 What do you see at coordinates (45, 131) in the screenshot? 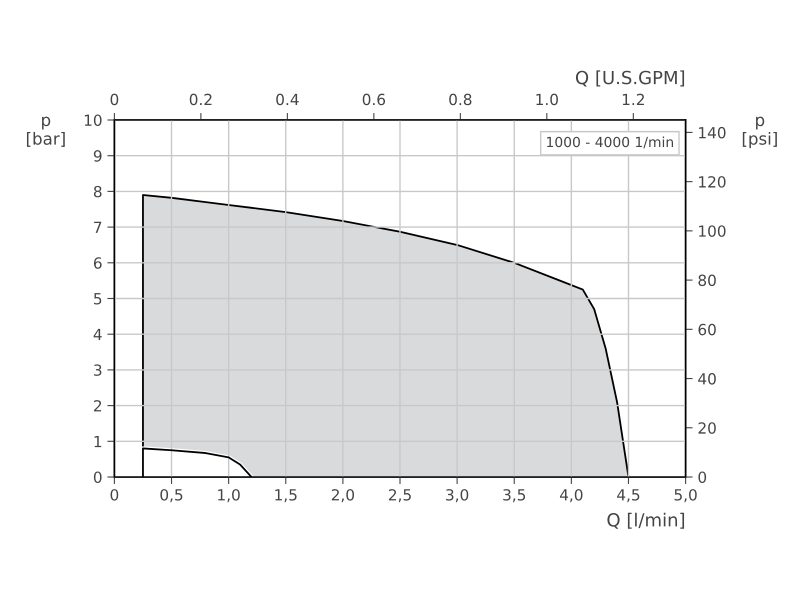
I see `y-axis-title: p [bar]` at bounding box center [45, 131].